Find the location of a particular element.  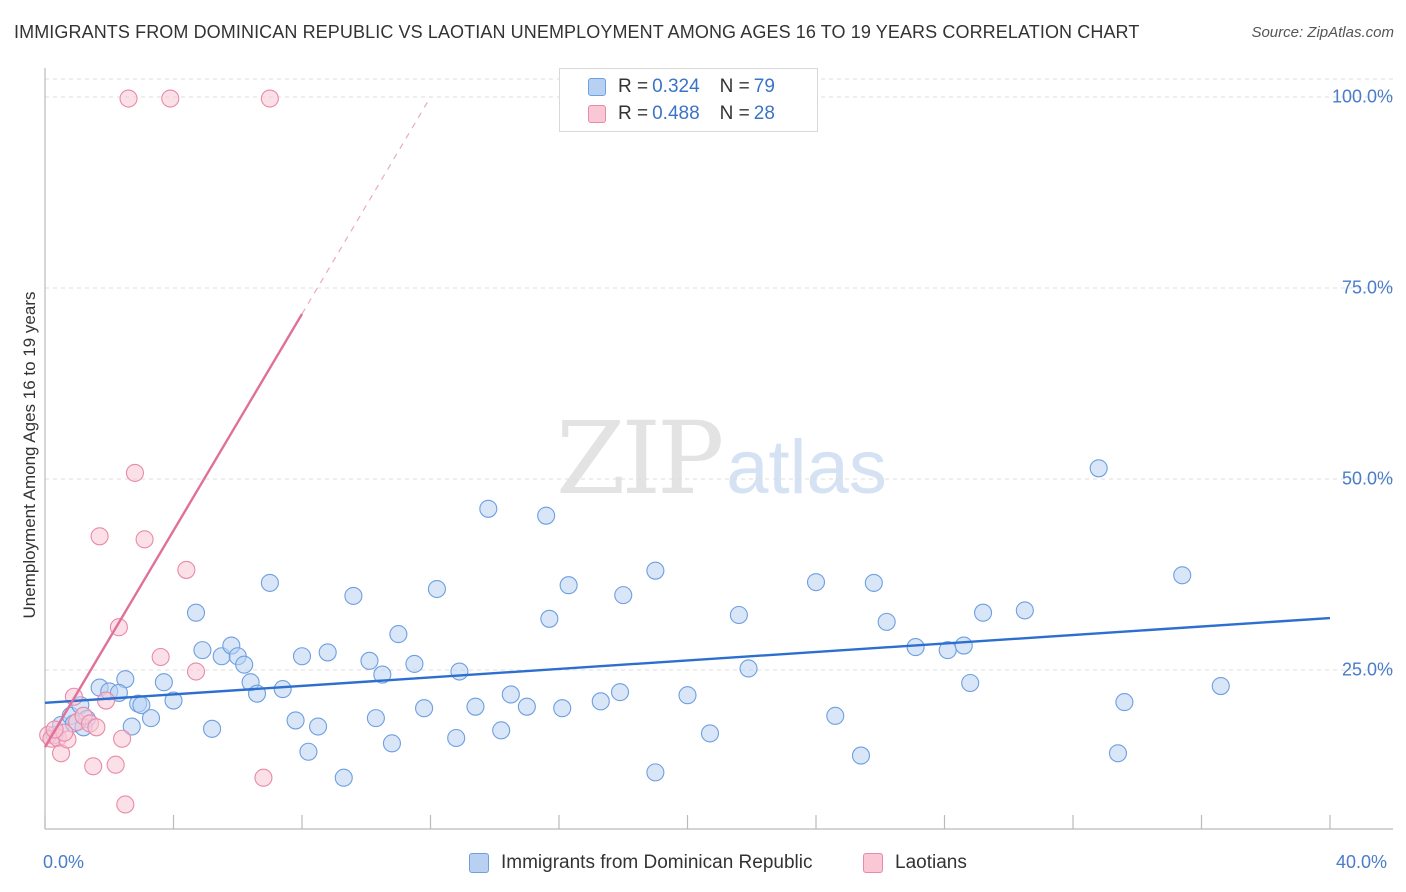

trend-line-extension-laotian is located at coordinates (366, 205).